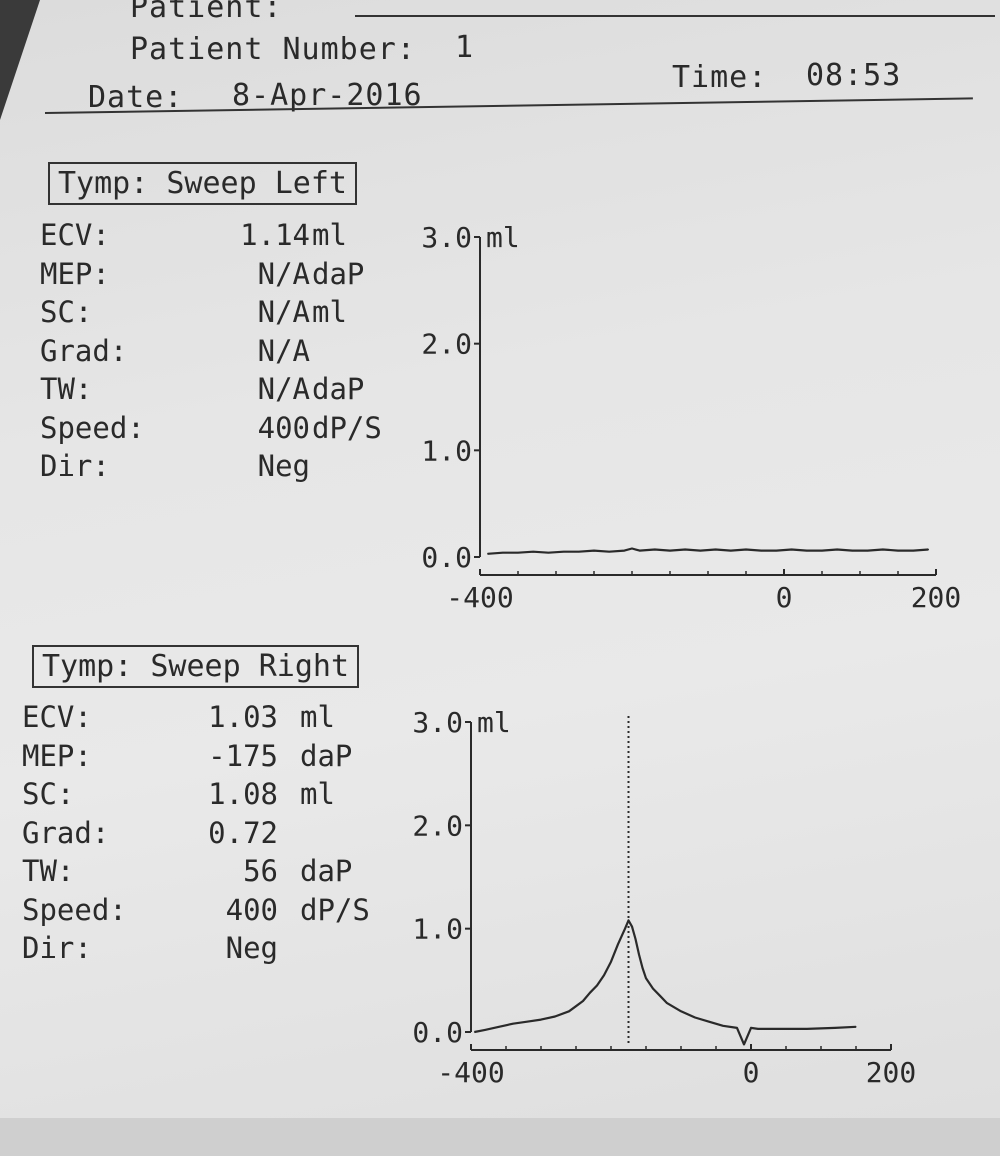 The image size is (1000, 1156). Describe the element at coordinates (240, 313) in the screenshot. I see `left-result-row: SC: N/A ml` at that location.